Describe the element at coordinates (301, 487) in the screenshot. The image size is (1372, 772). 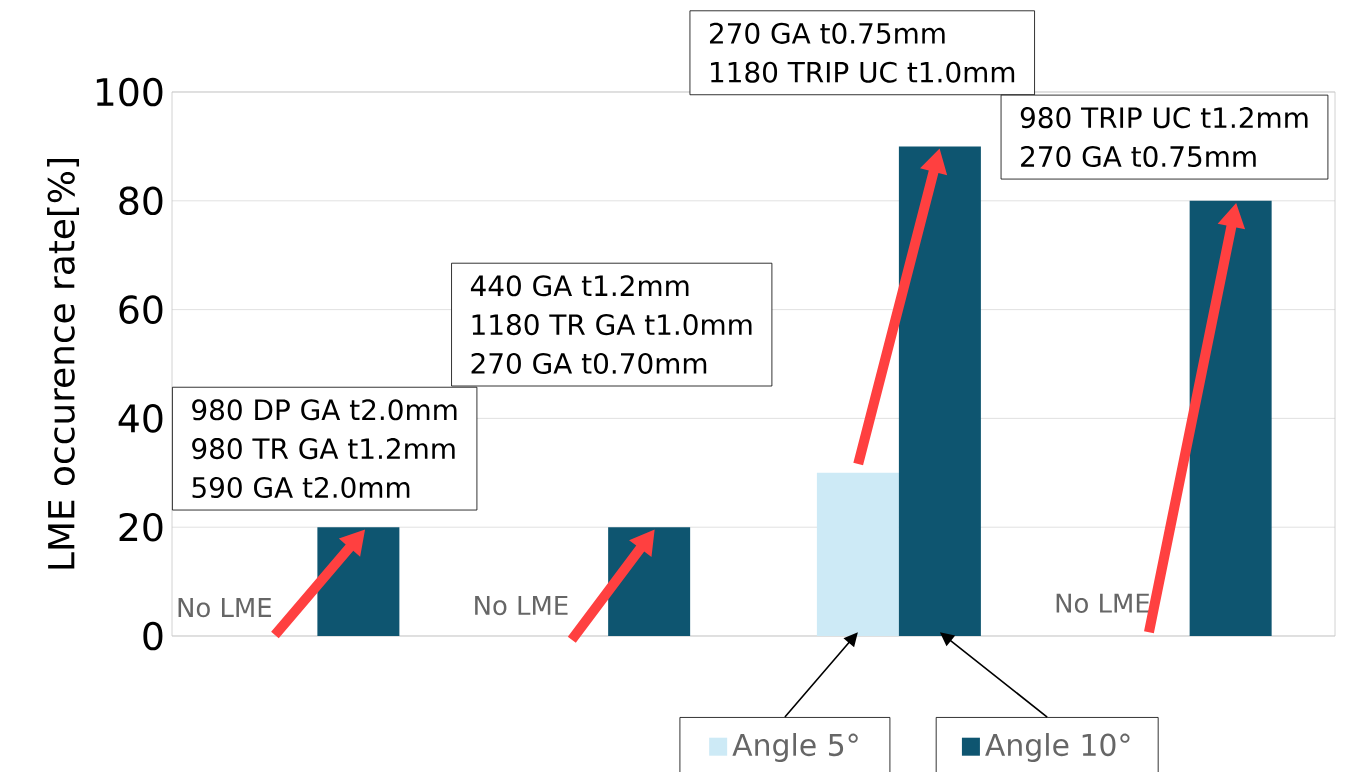
I see `annotation: 590 GA t2.0mm` at that location.